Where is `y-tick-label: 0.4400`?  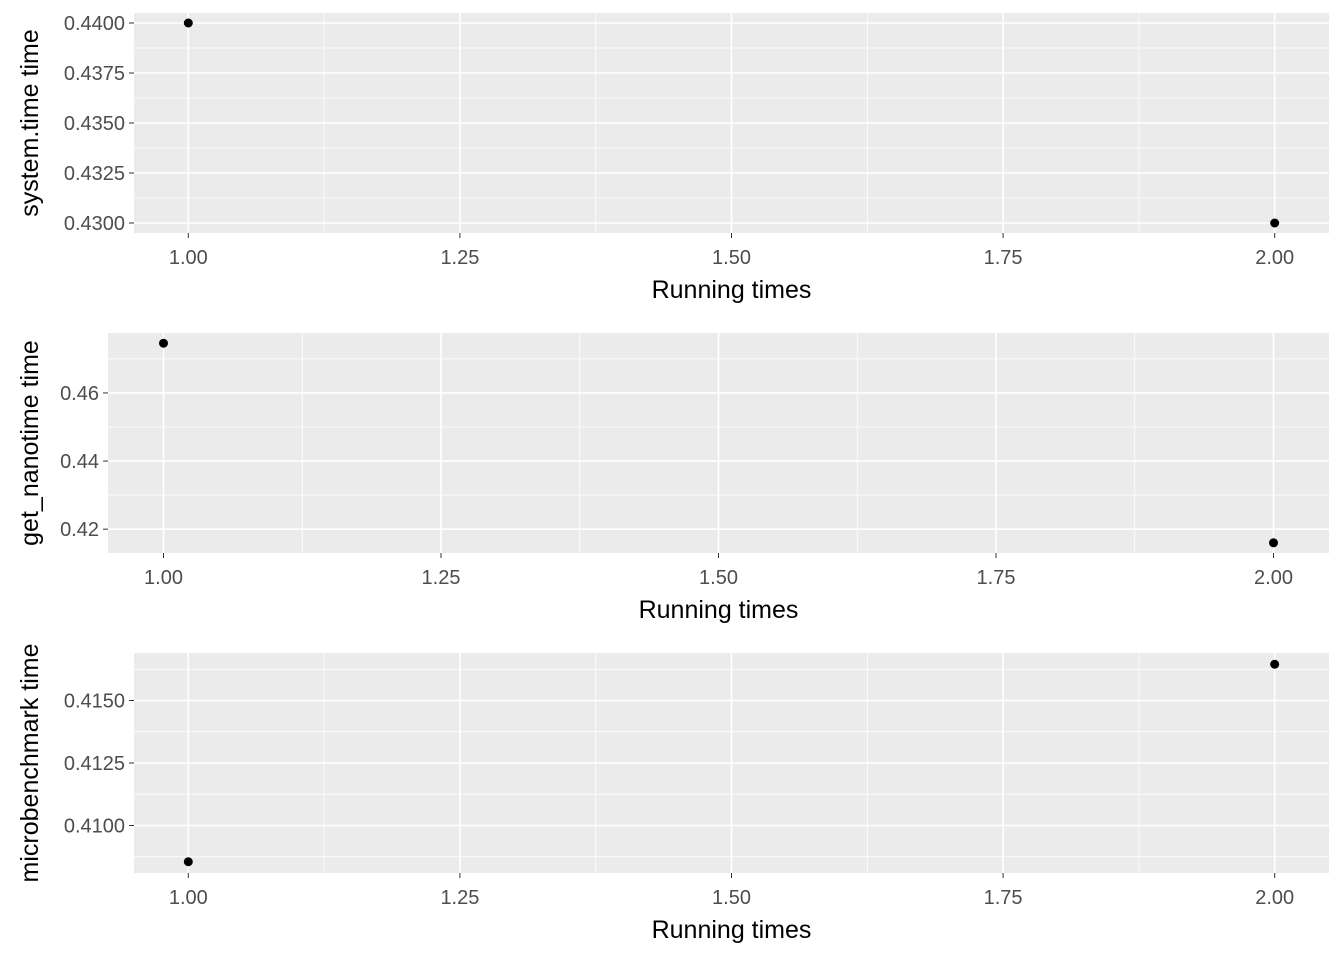 y-tick-label: 0.4400 is located at coordinates (94, 24).